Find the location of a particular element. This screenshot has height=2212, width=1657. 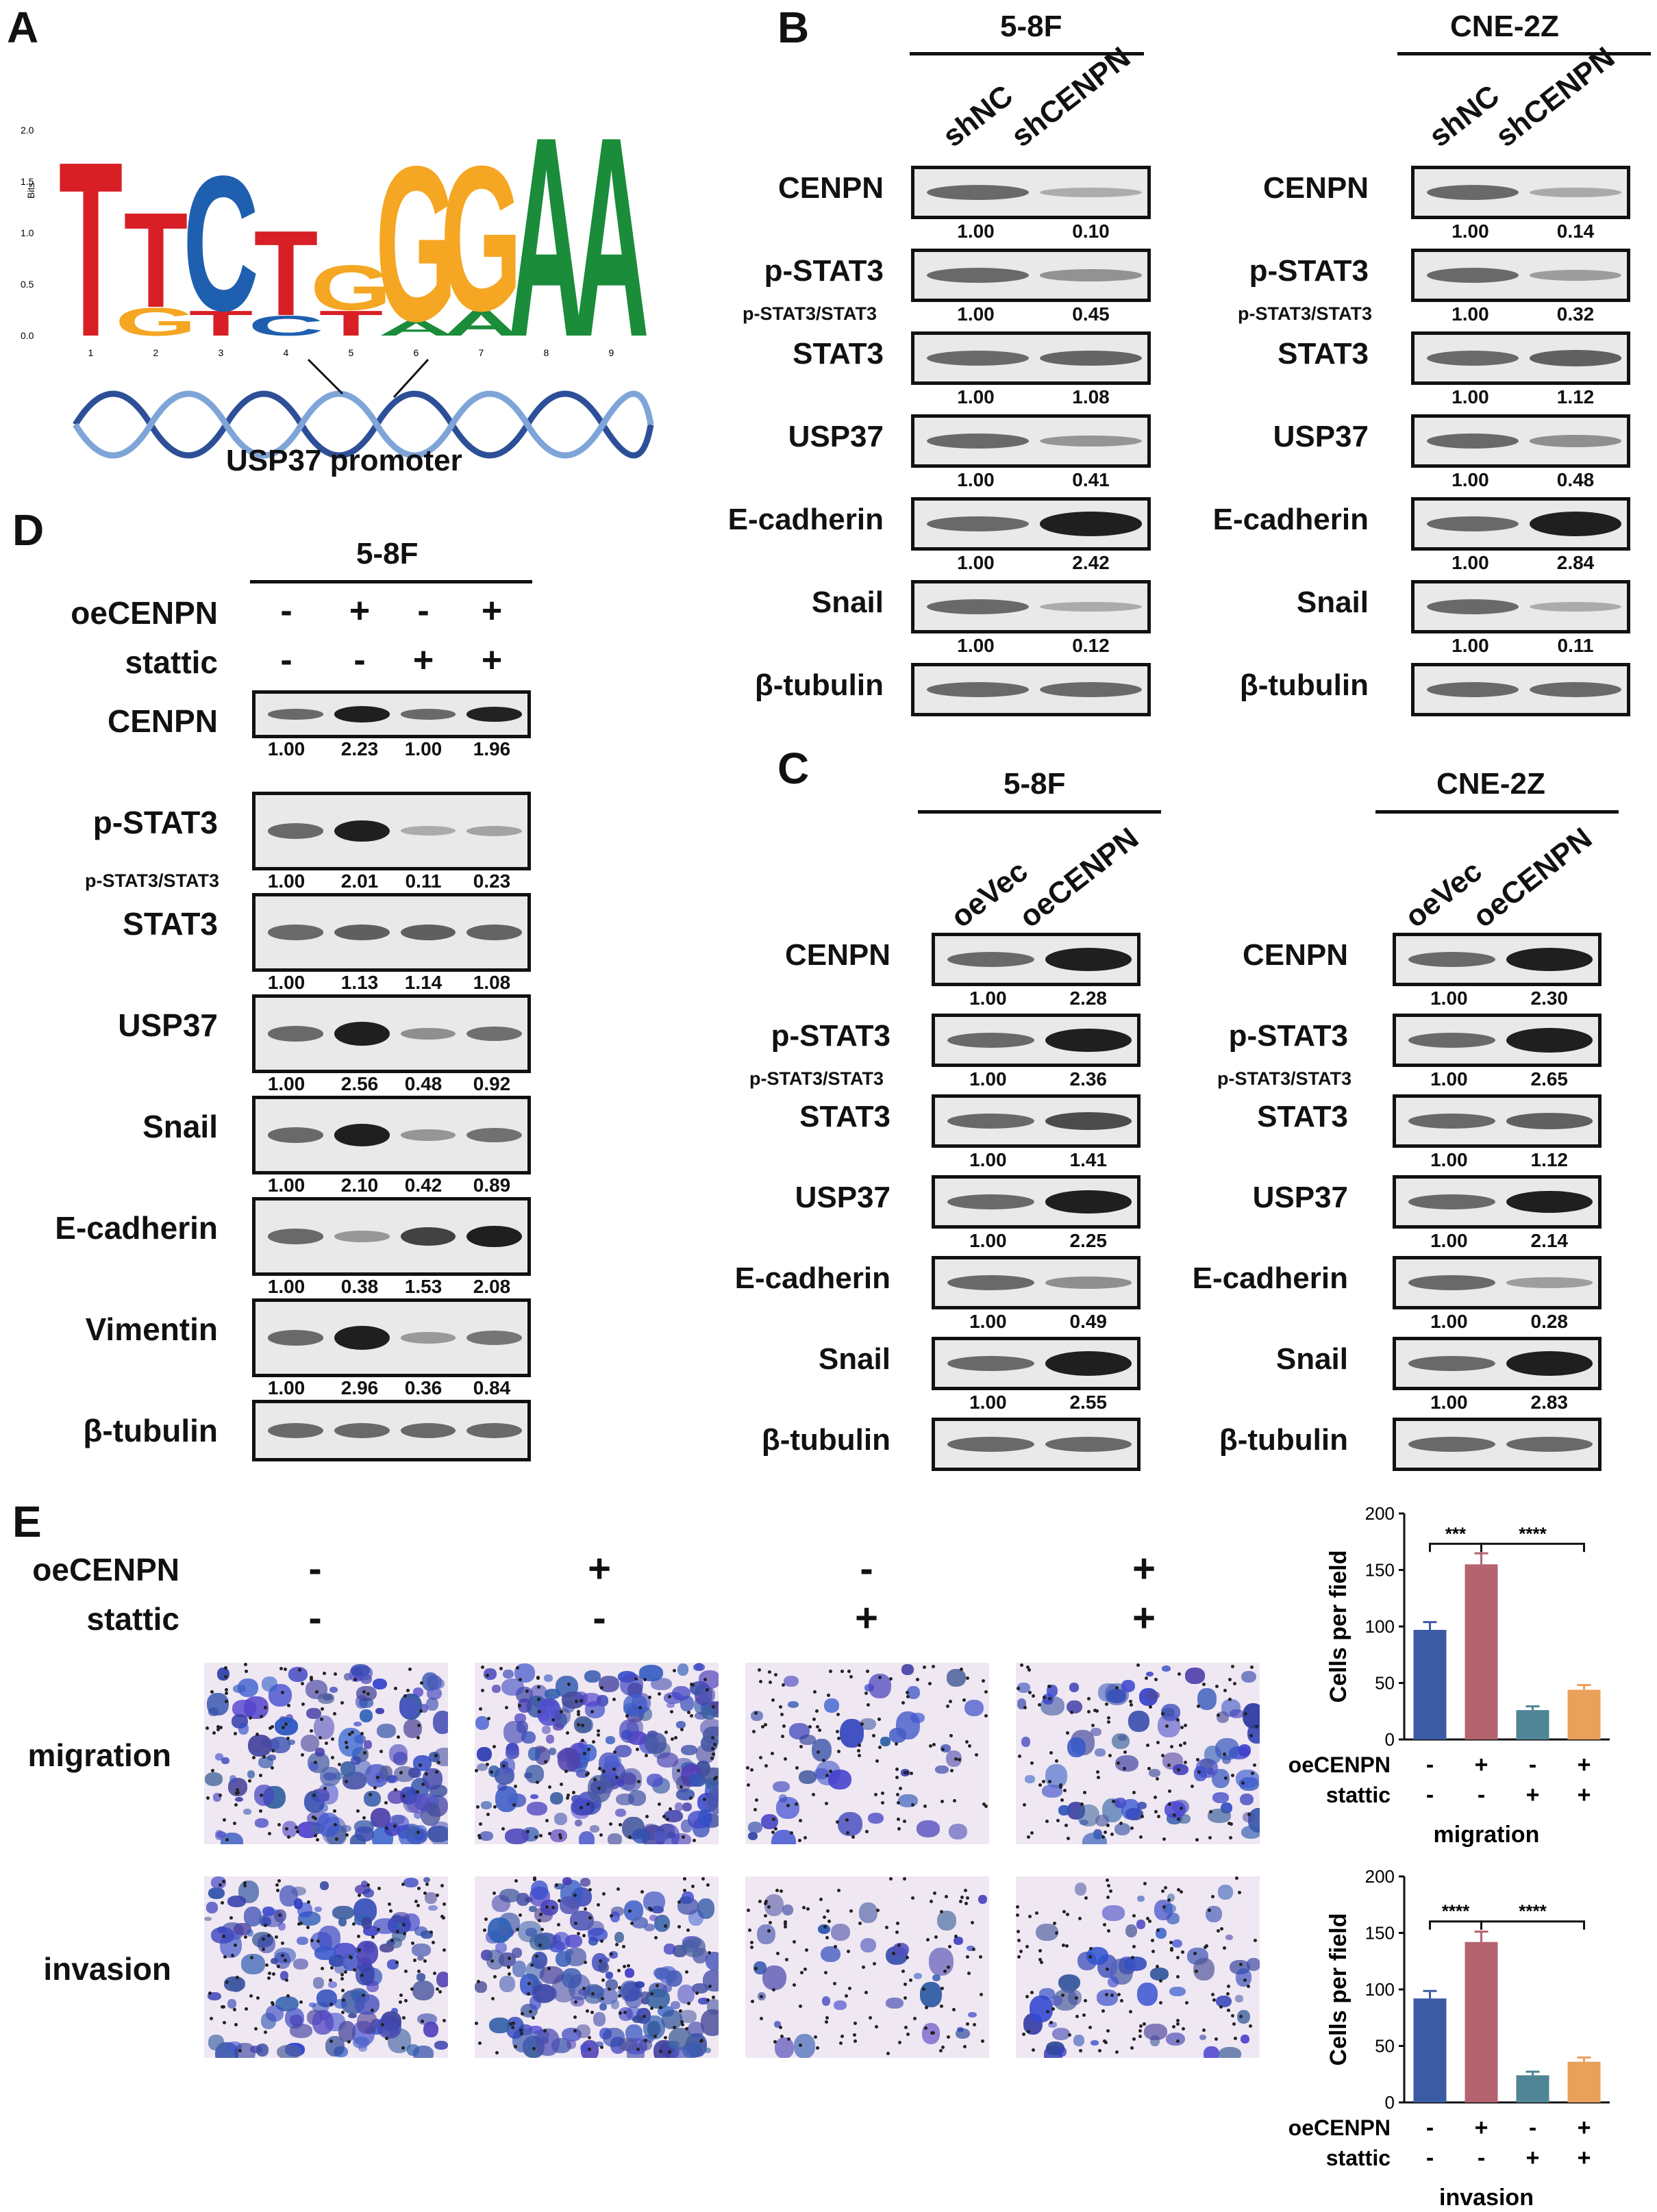

panel_c-blot-left-3-band is located at coordinates (1088, 1202).